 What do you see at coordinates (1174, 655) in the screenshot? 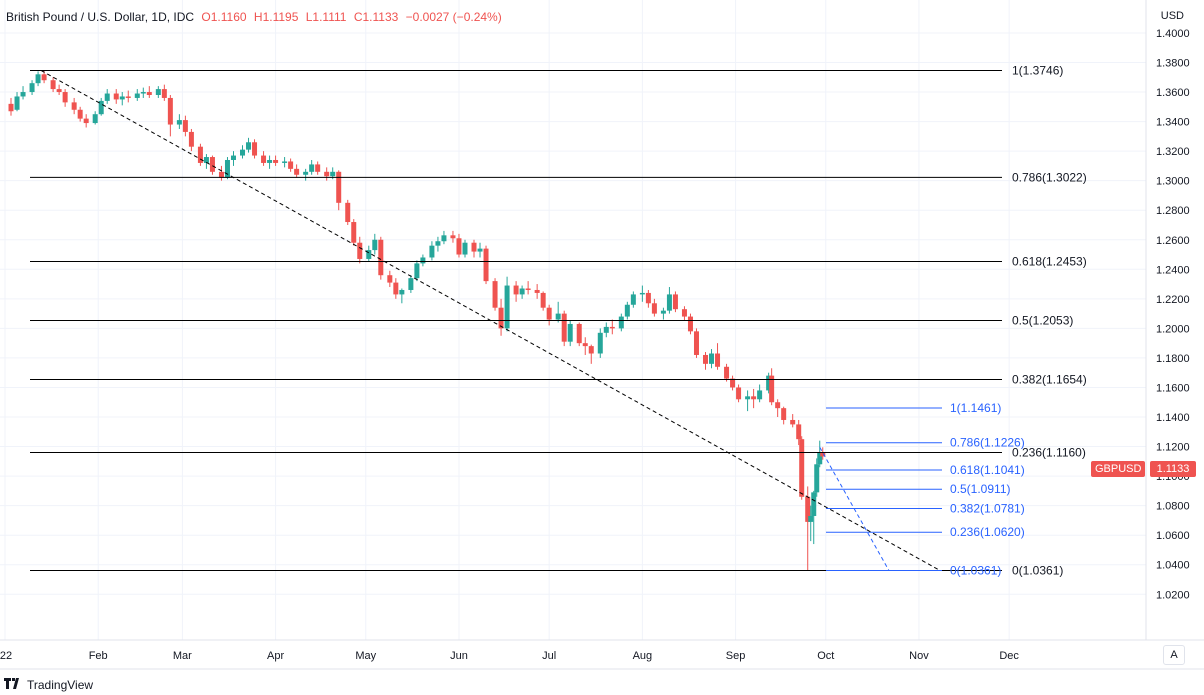
I see `auto-scale-button: A` at bounding box center [1174, 655].